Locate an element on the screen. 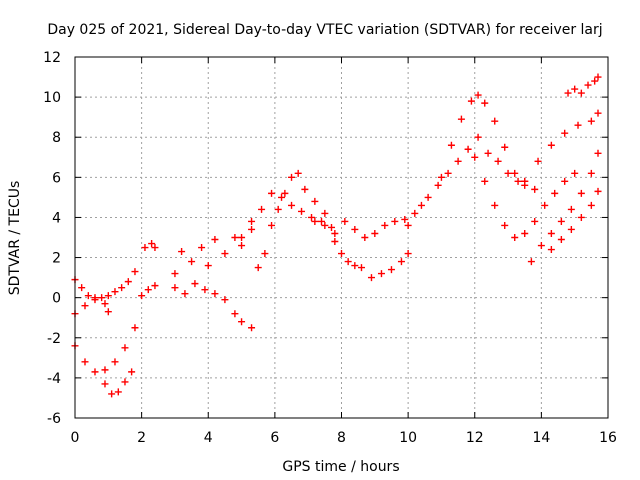  x-tick-label: 14 is located at coordinates (541, 438).